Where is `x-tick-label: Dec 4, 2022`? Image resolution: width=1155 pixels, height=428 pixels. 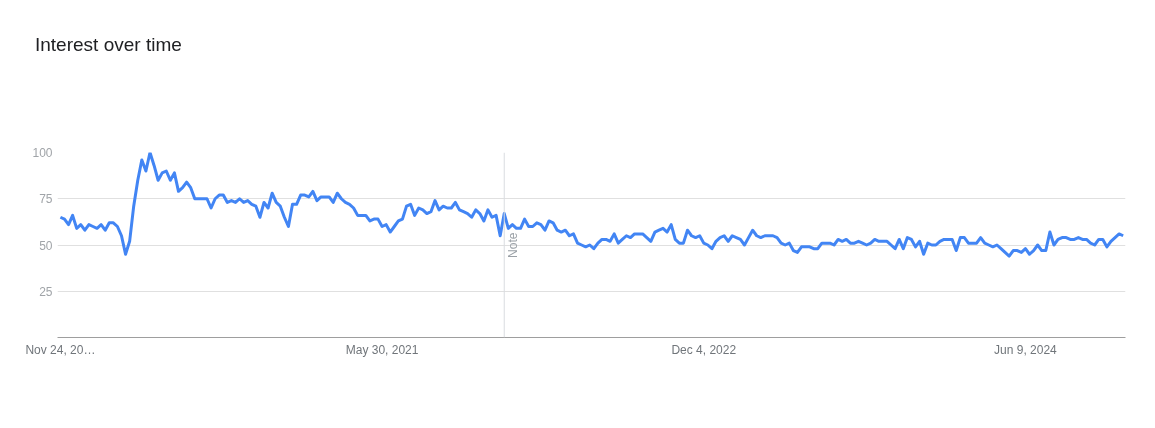 x-tick-label: Dec 4, 2022 is located at coordinates (704, 349).